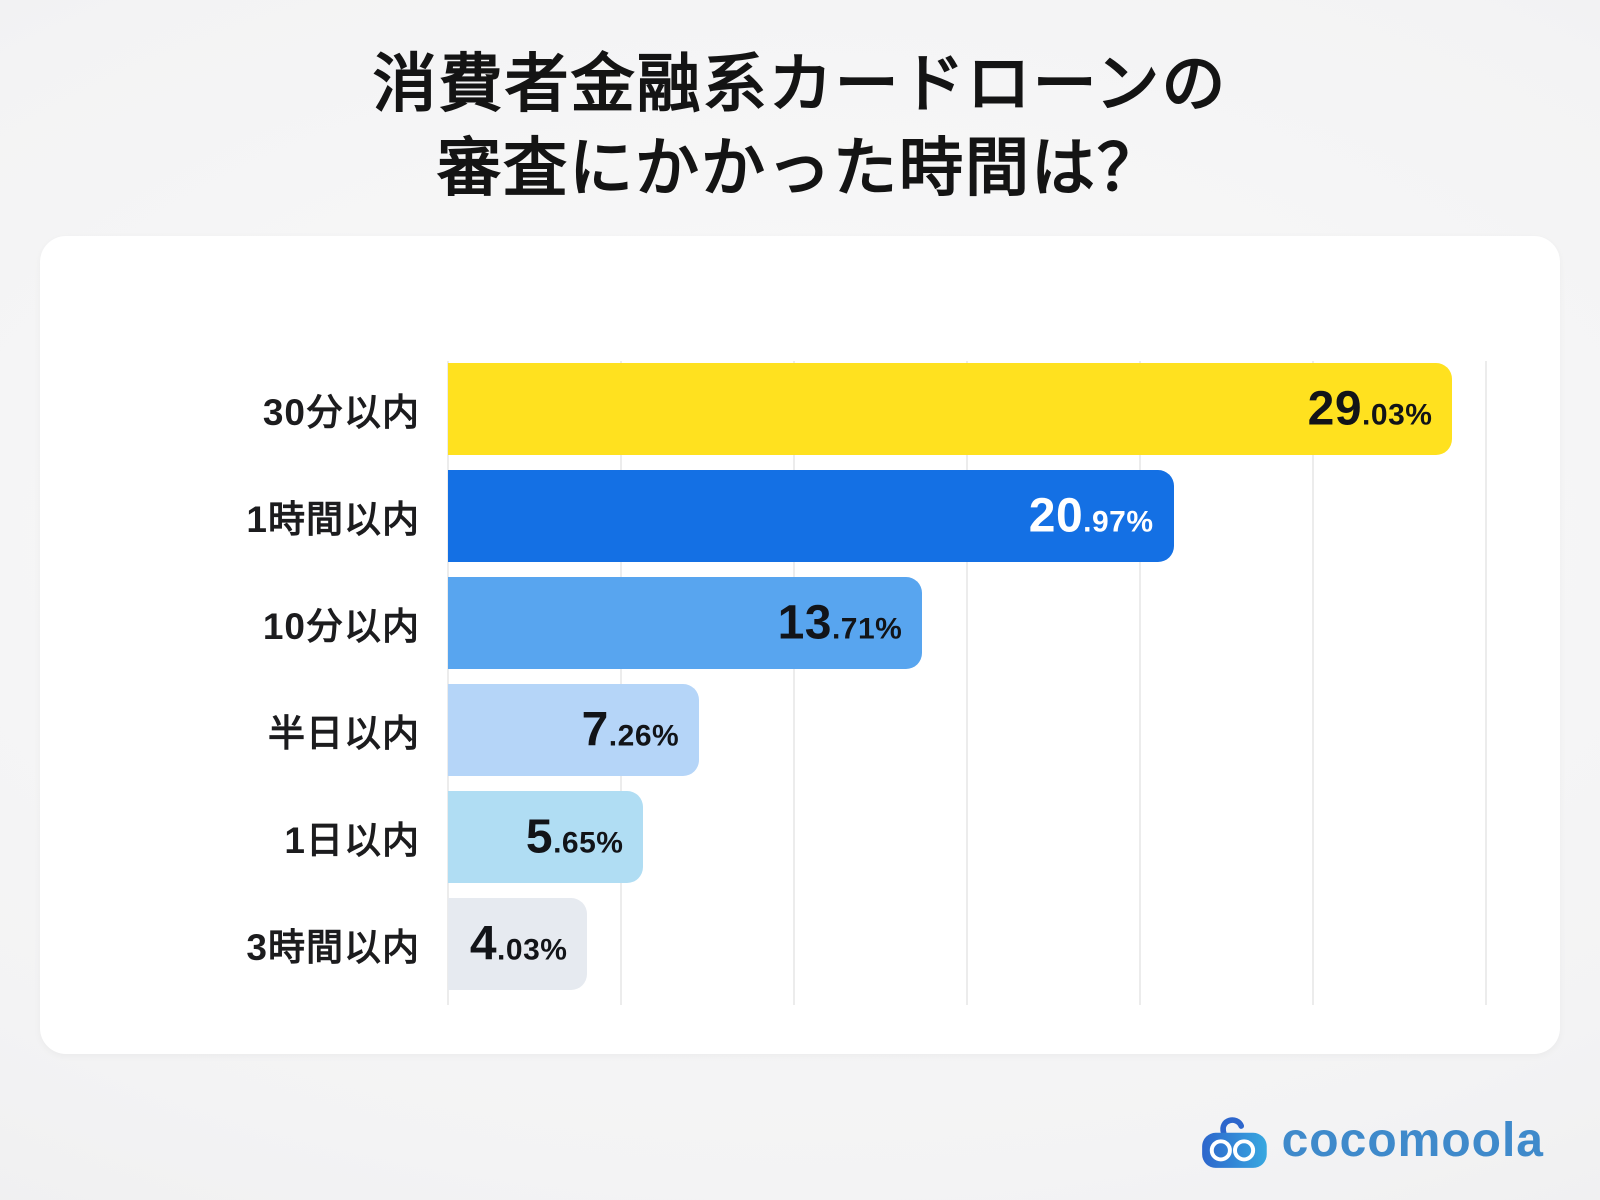 The width and height of the screenshot is (1600, 1200). I want to click on category-label: 10分以内, so click(341, 626).